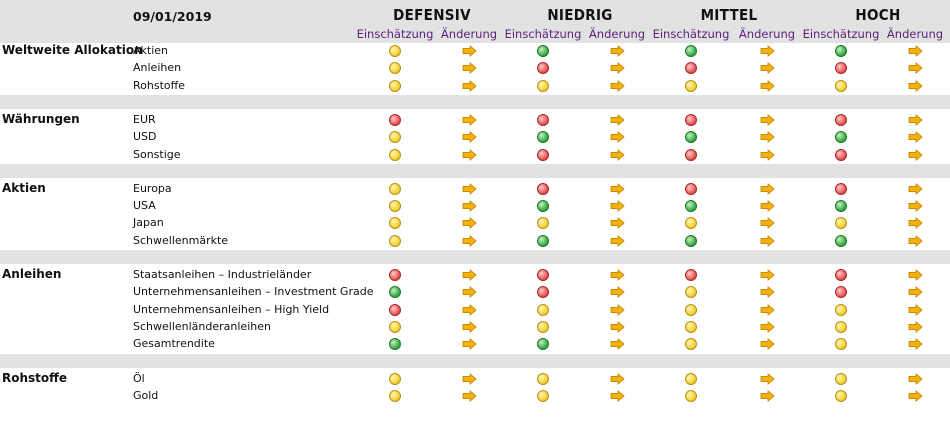  Describe the element at coordinates (144, 119) in the screenshot. I see `row-label: EUR` at that location.